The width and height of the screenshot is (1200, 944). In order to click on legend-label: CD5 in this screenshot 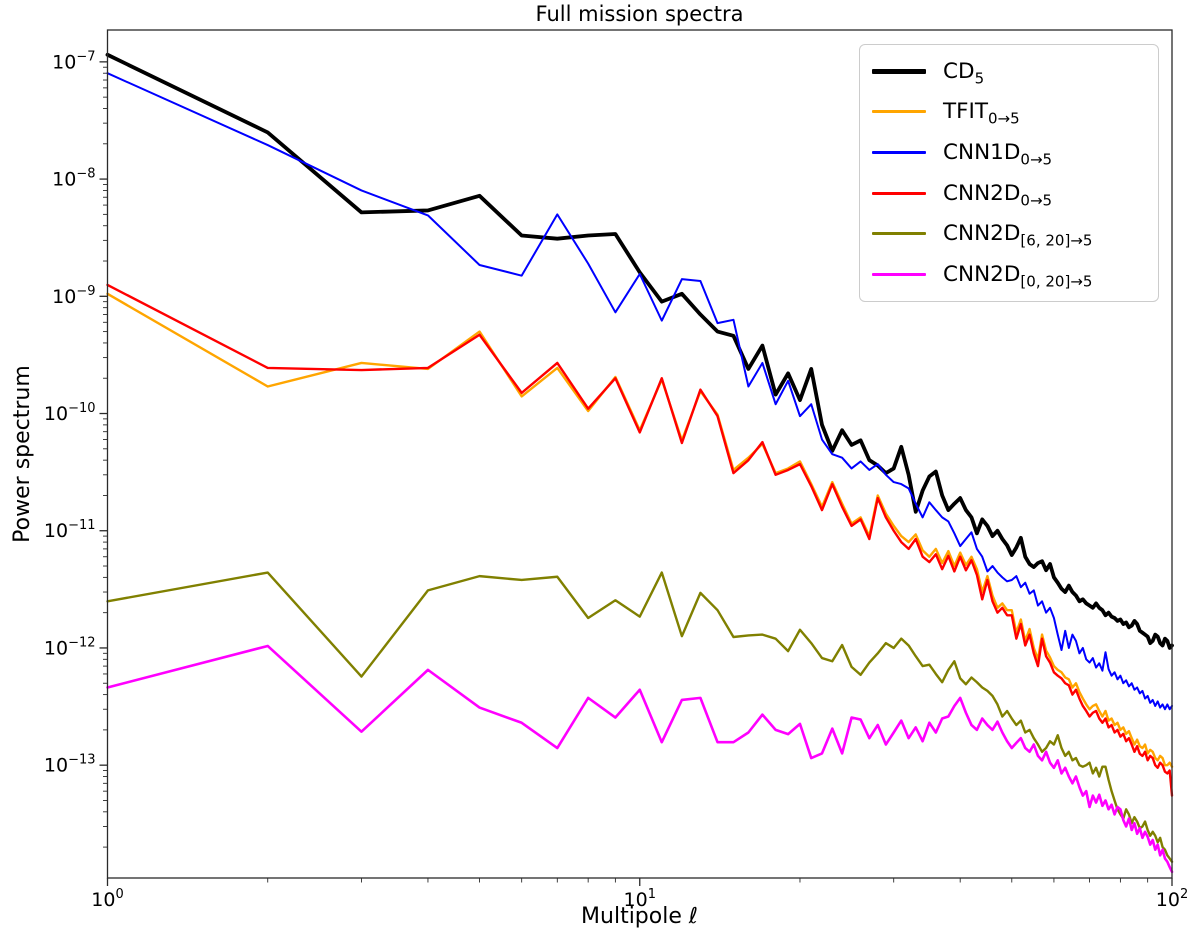, I will do `click(964, 73)`.